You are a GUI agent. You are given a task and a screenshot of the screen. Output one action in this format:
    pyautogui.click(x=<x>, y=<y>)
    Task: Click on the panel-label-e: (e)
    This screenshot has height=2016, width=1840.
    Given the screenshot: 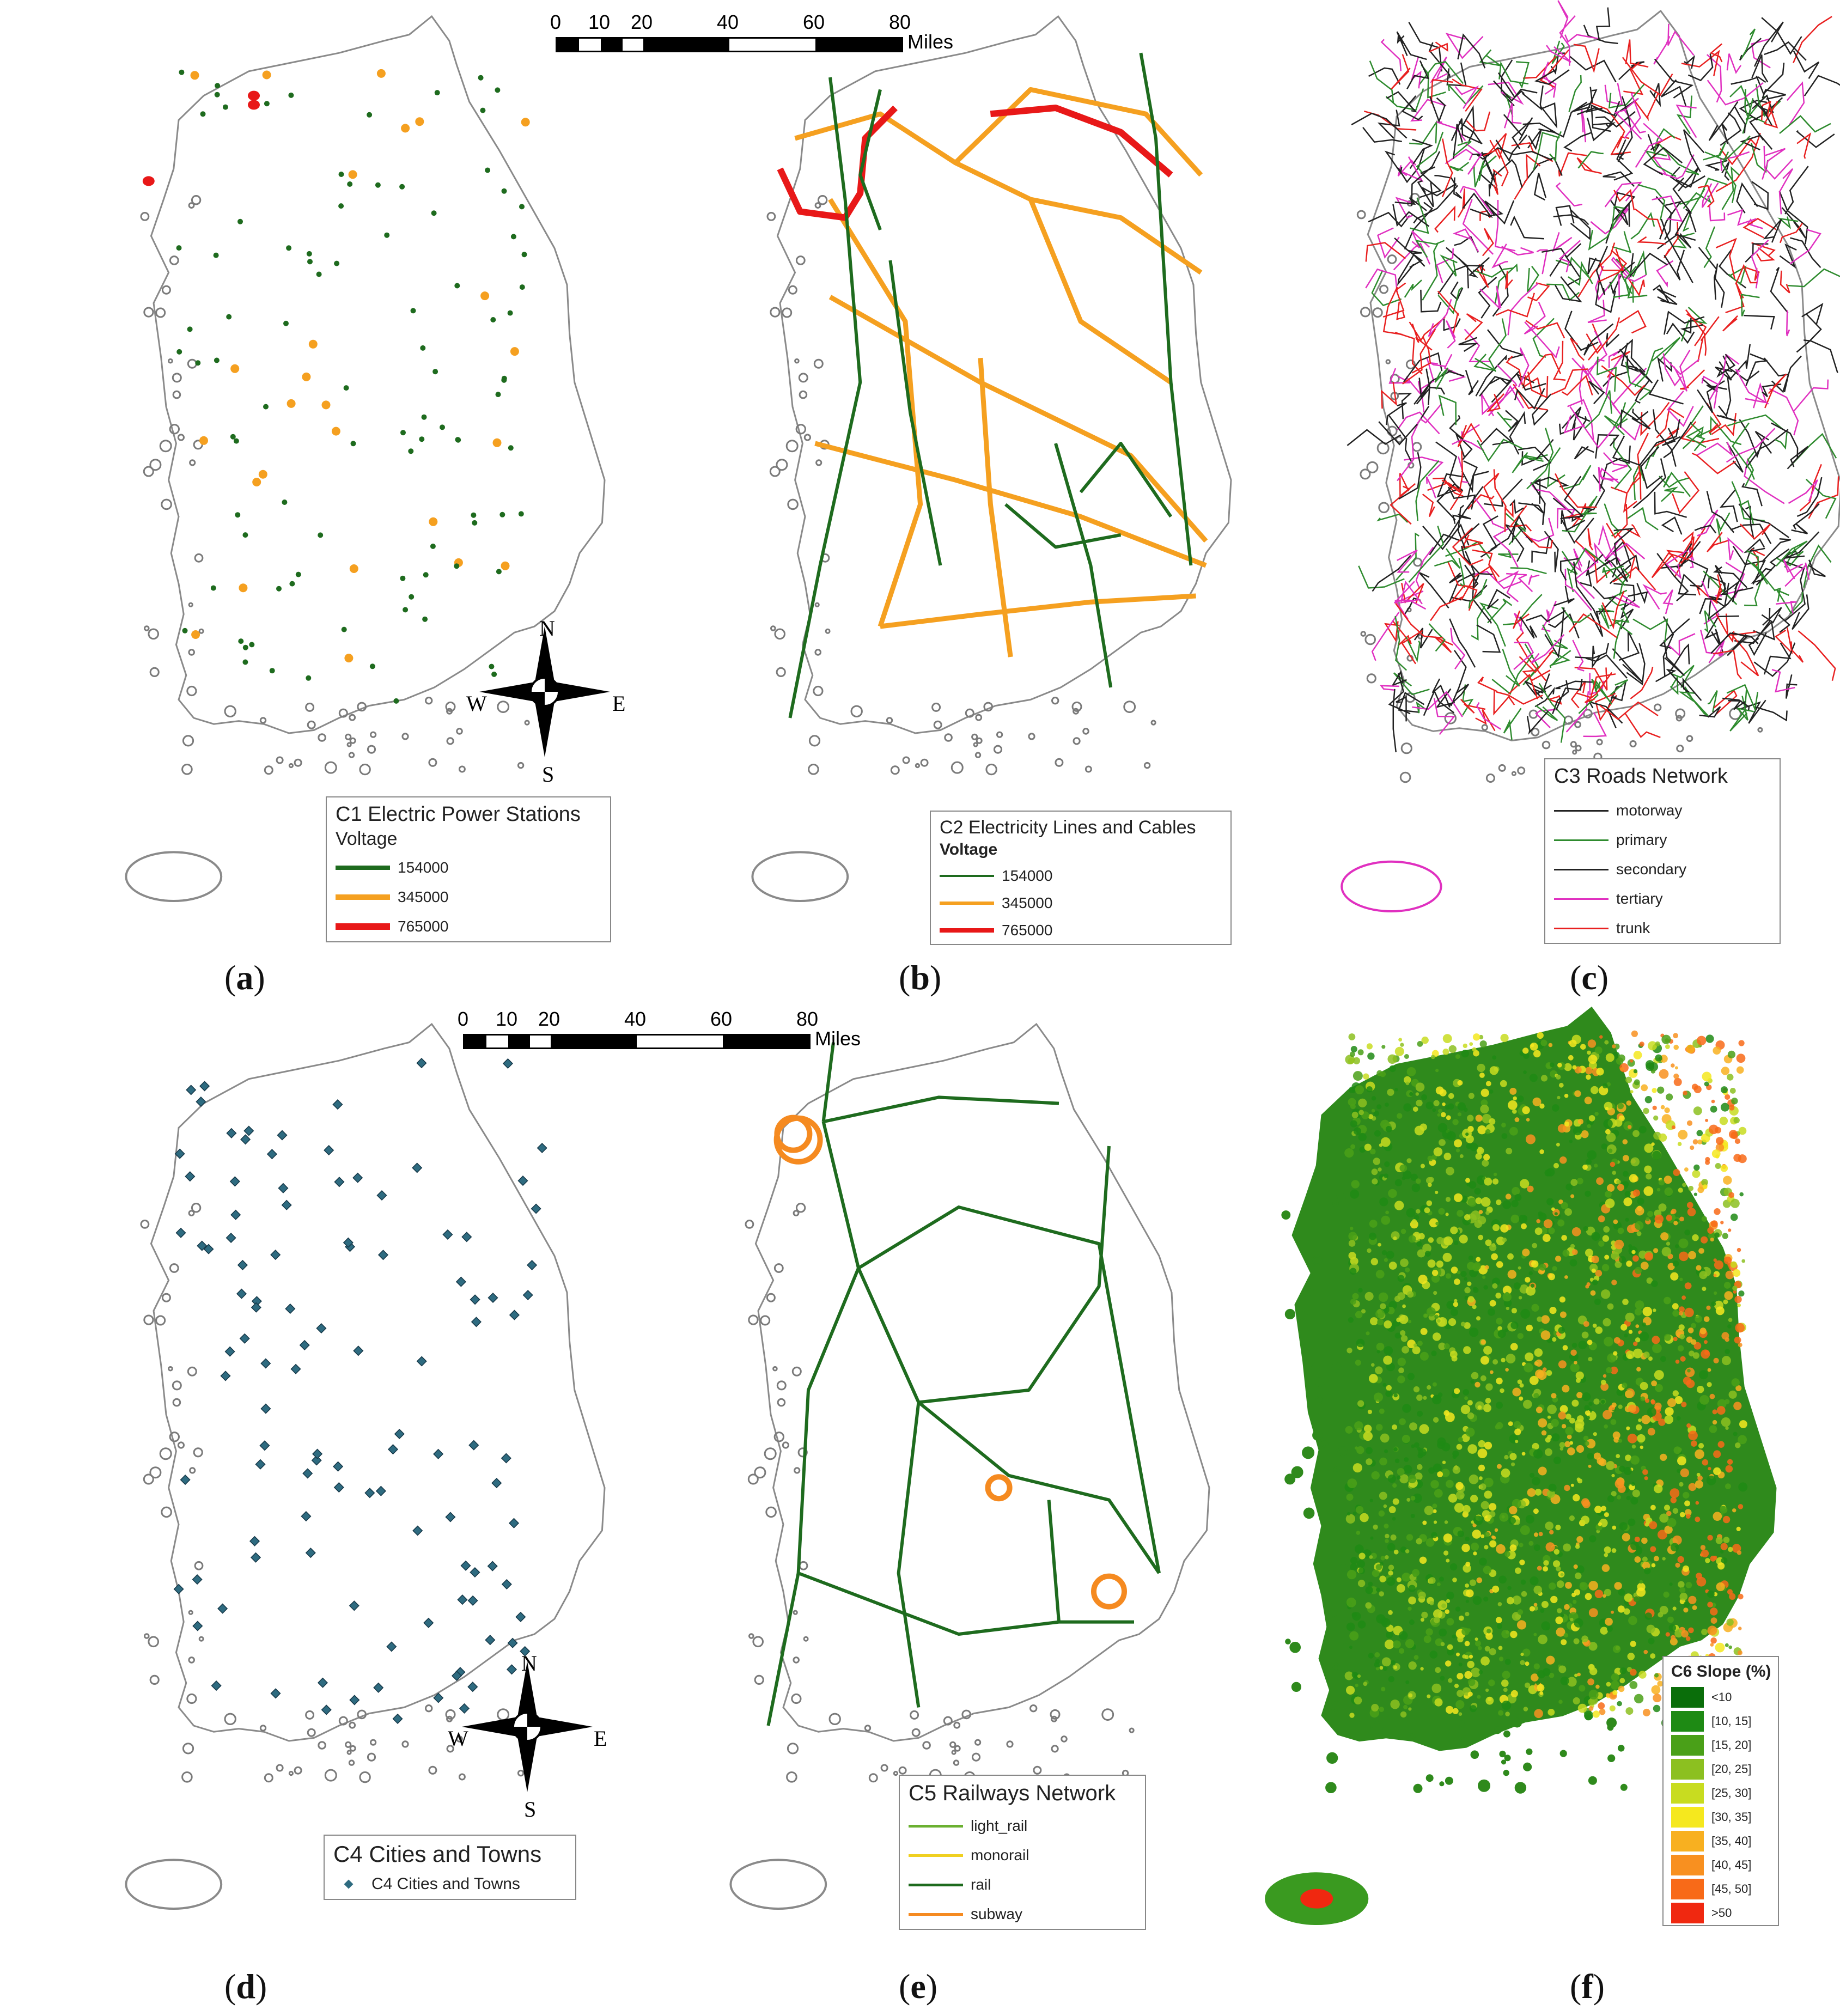 What is the action you would take?
    pyautogui.click(x=918, y=1986)
    